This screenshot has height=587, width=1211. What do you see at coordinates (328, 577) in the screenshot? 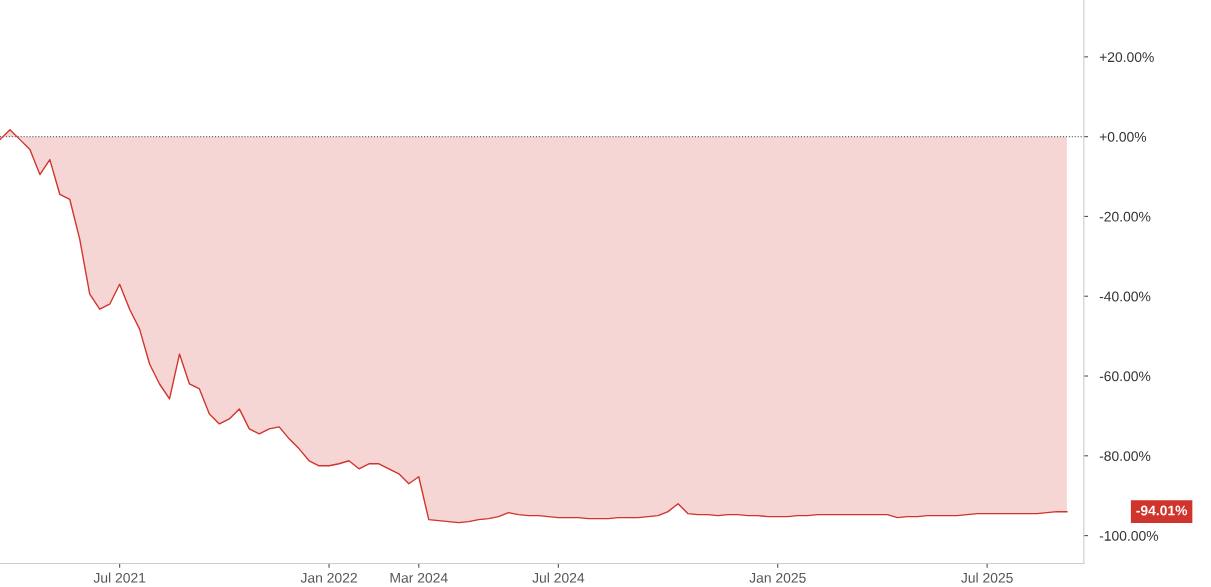
I see `x-tick-label: Jan 2022` at bounding box center [328, 577].